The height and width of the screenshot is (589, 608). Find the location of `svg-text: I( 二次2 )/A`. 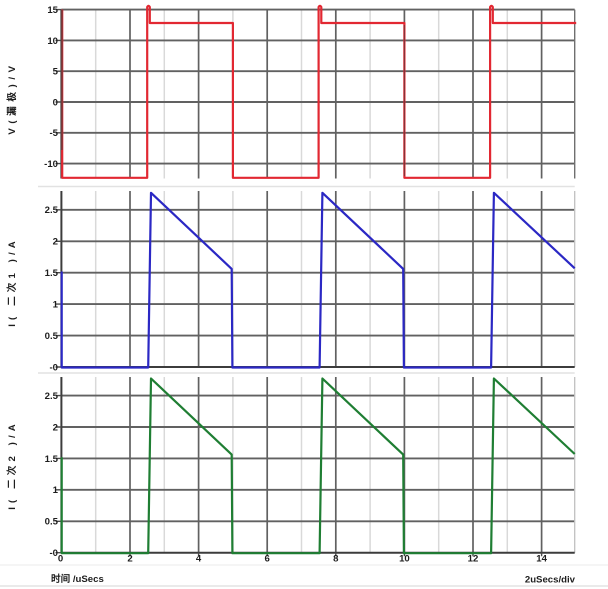

svg-text: I( 二次2 )/A is located at coordinates (12, 465).